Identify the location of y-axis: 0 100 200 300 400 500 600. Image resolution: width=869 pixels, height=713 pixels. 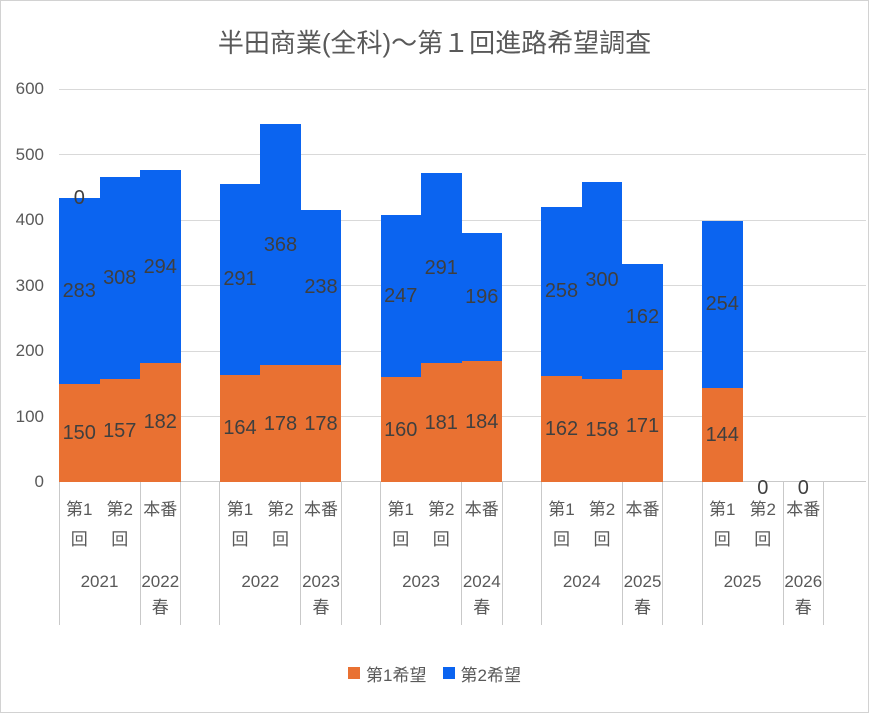
(22, 356).